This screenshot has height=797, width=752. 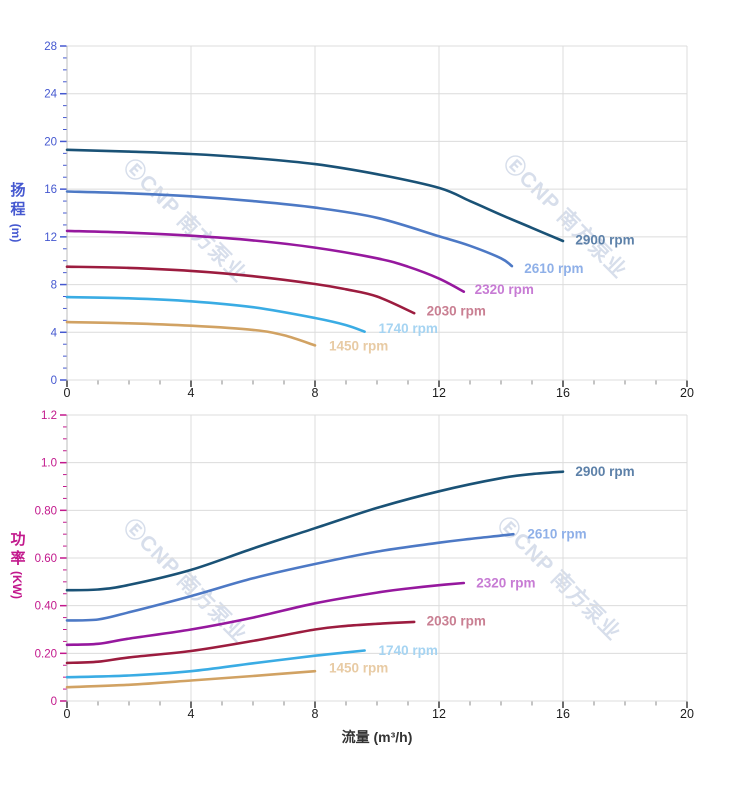 I want to click on y-tick-label: 0.80, so click(x=46, y=511).